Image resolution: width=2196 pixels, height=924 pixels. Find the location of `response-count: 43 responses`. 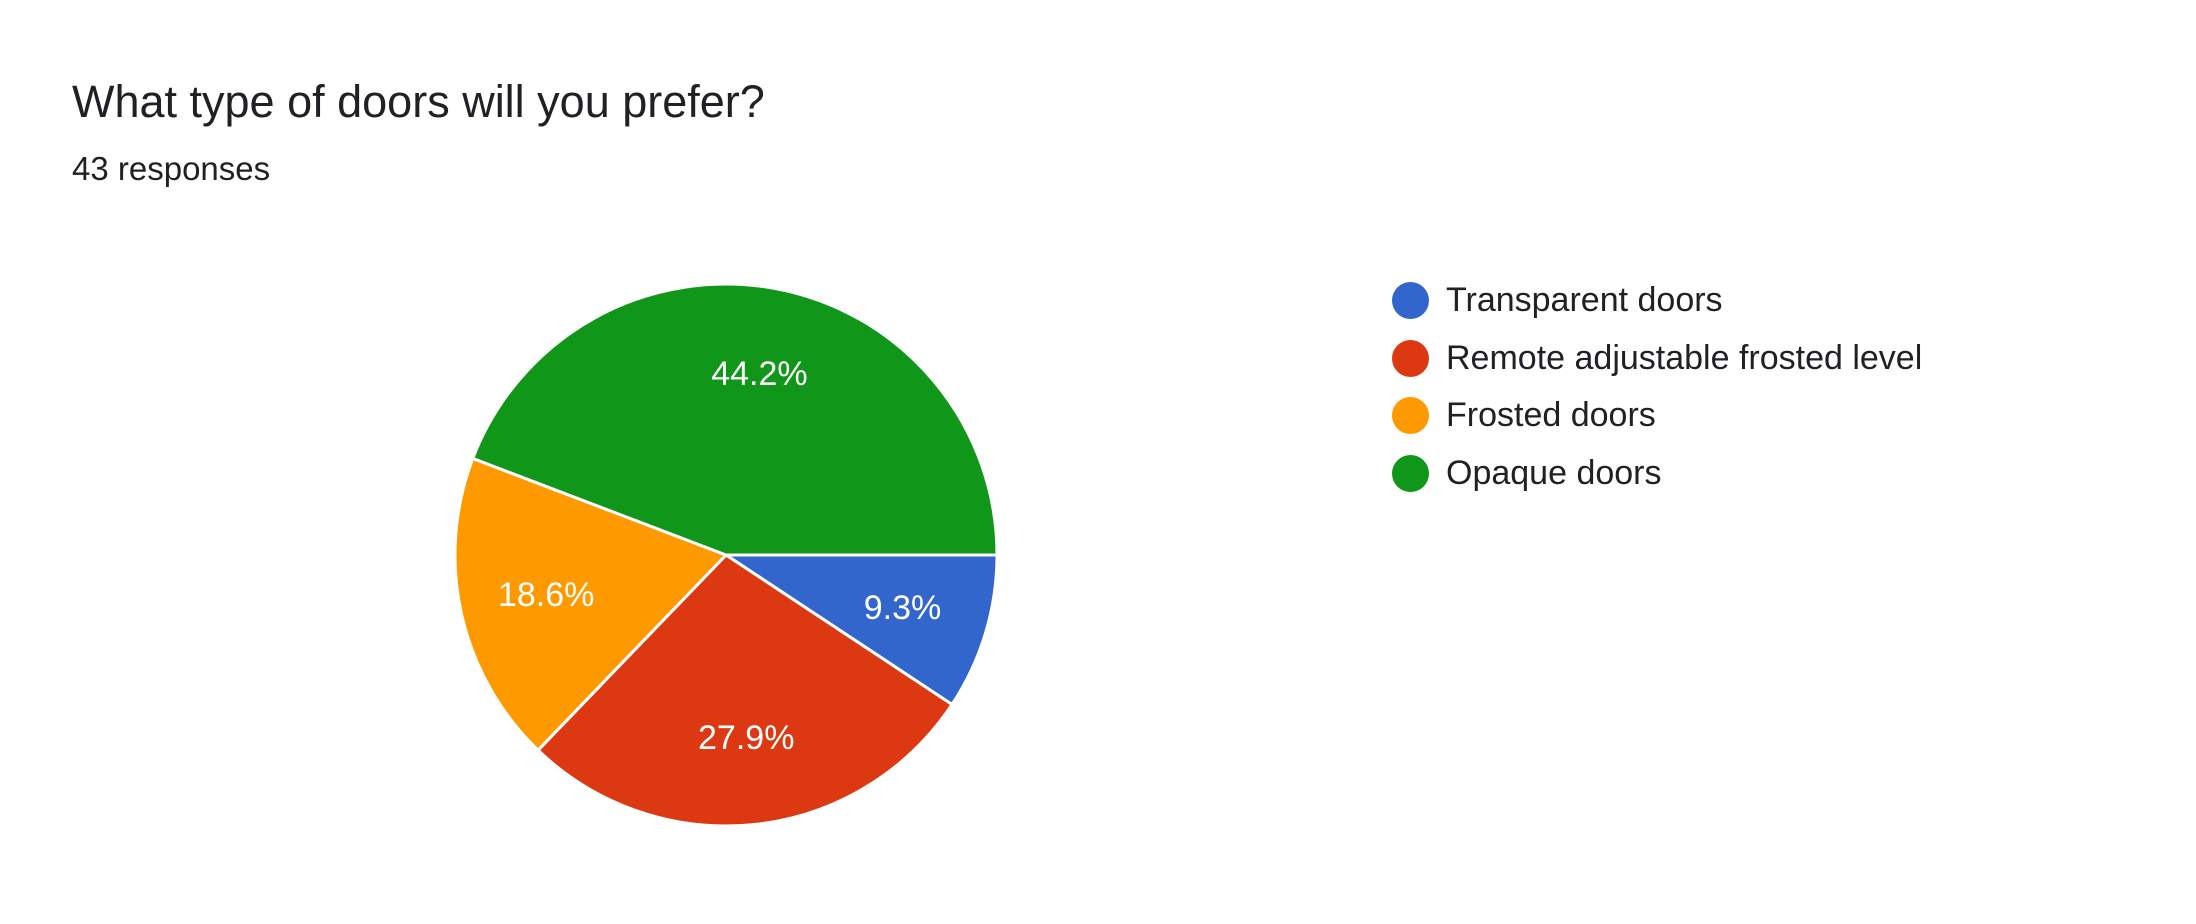

response-count: 43 responses is located at coordinates (171, 168).